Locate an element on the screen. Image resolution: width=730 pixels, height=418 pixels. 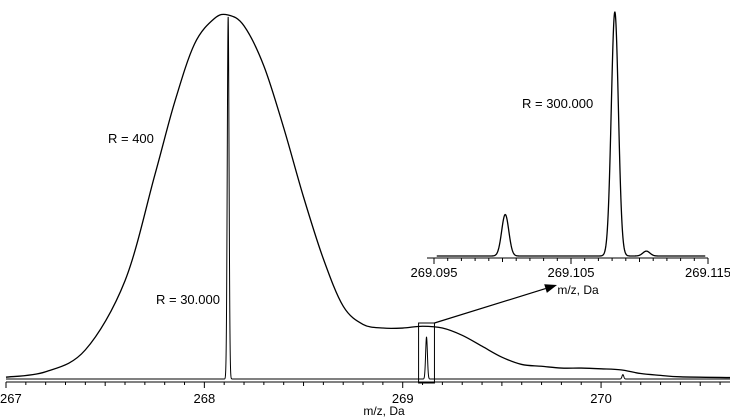
inset-x-tick-labels: 269.095 269.105 269.115 is located at coordinates (570, 272).